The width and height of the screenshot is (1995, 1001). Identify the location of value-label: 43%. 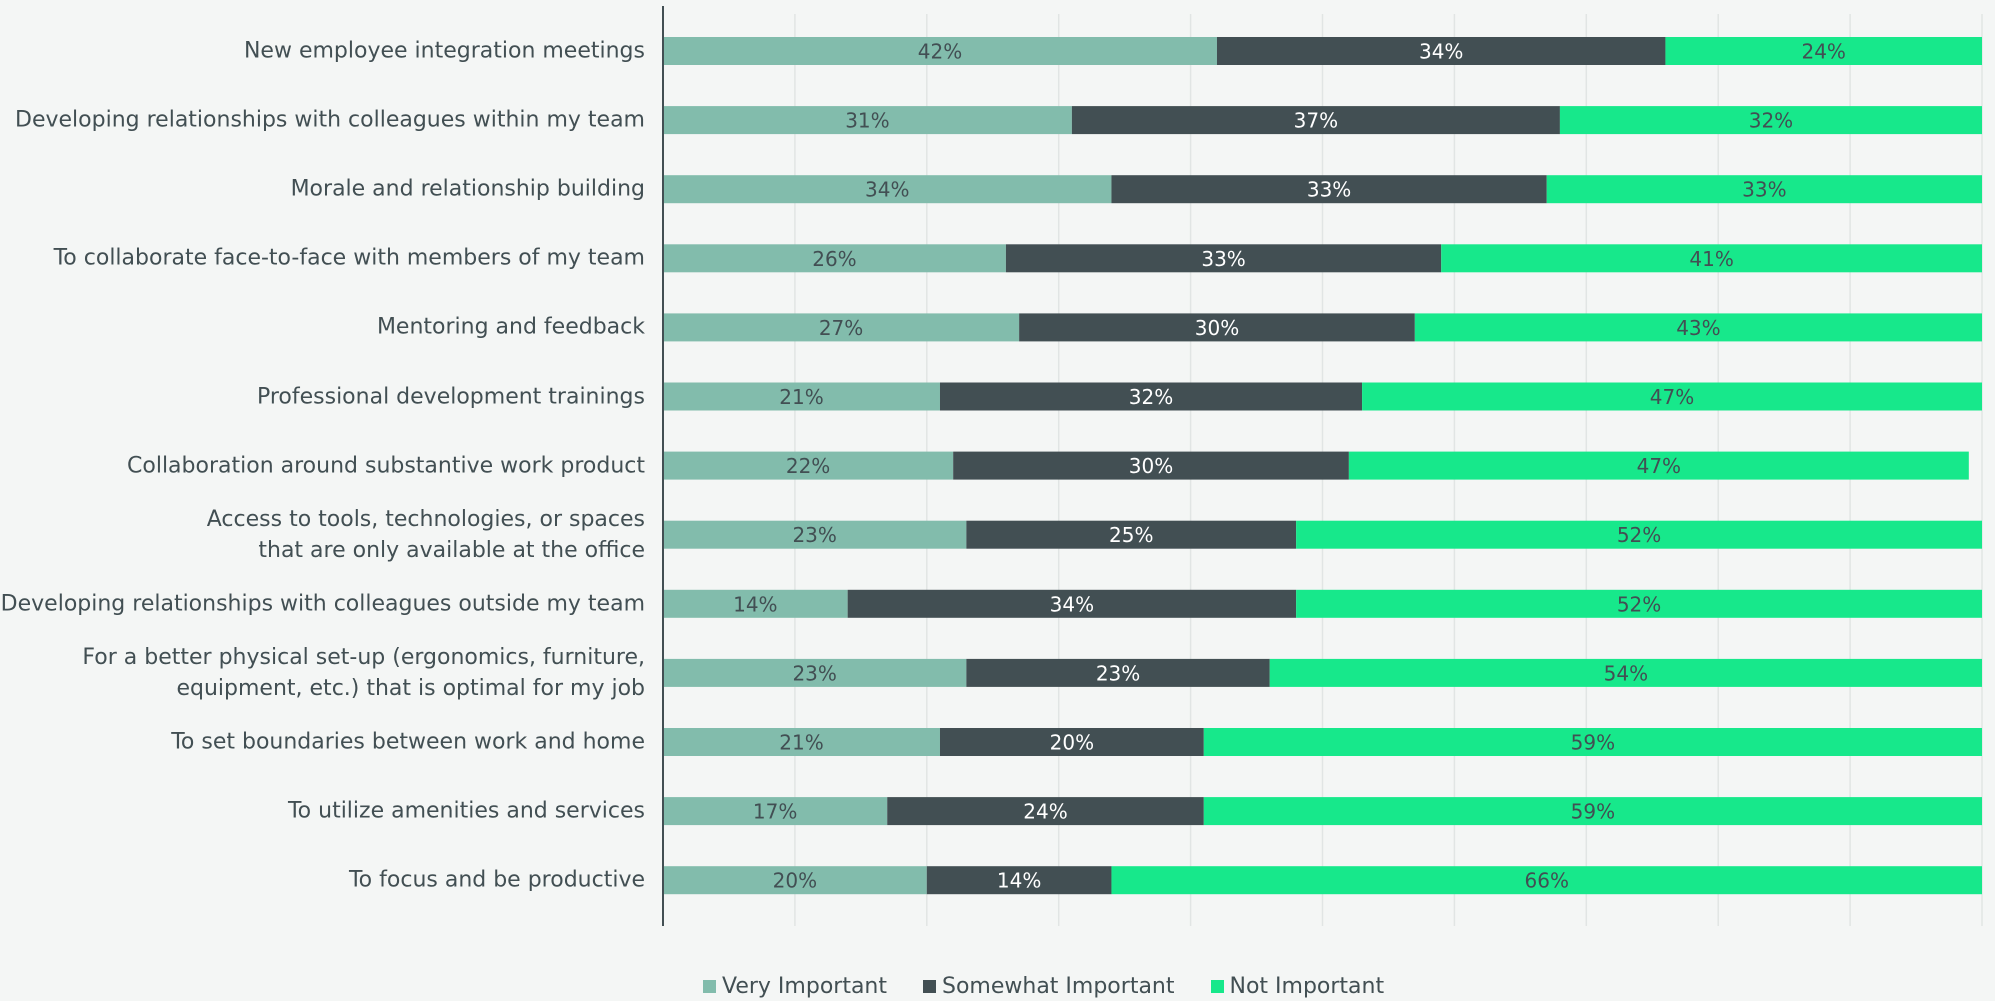
(1698, 328).